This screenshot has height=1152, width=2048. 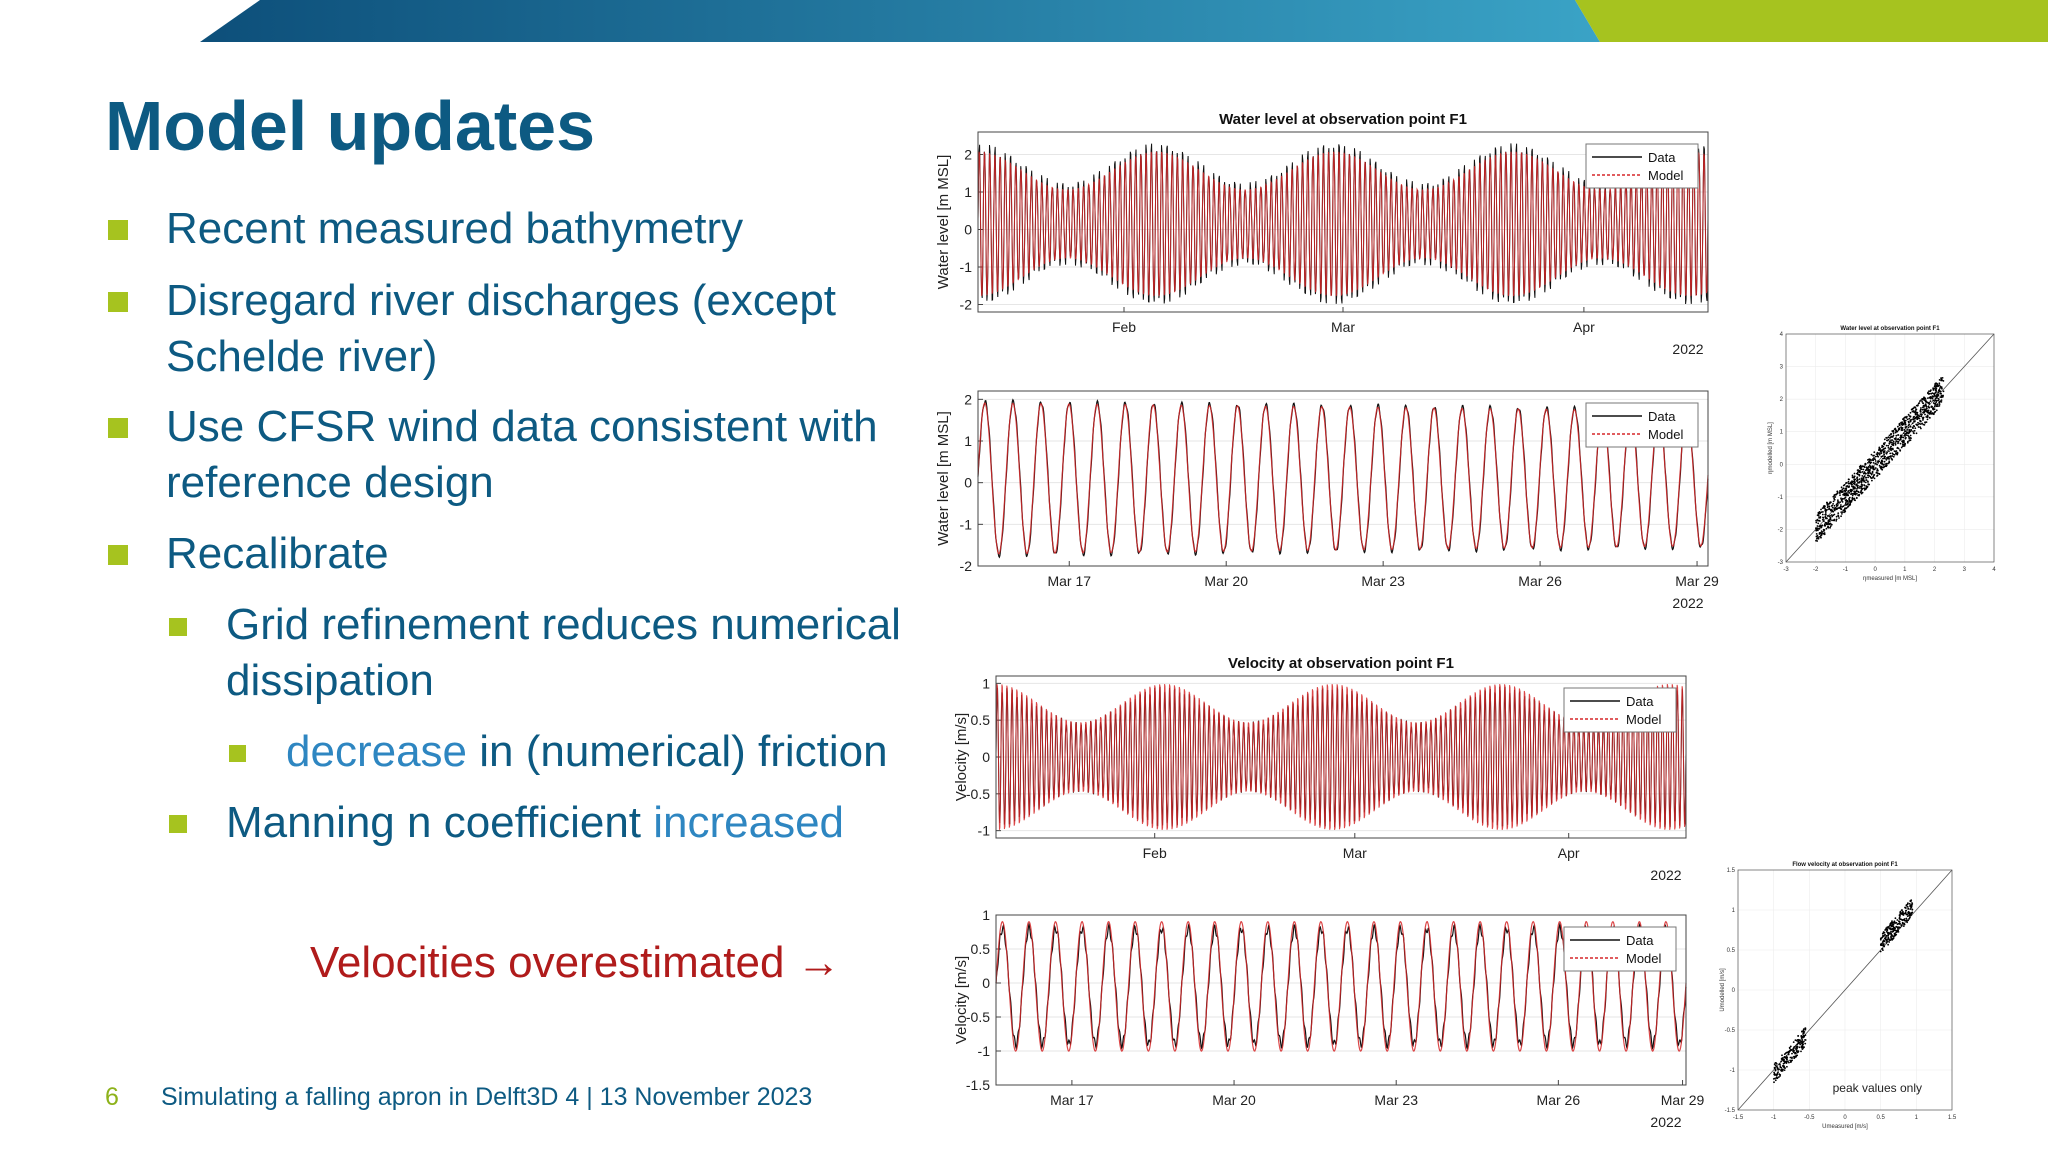 I want to click on legend-model-label: Model, so click(x=1644, y=719).